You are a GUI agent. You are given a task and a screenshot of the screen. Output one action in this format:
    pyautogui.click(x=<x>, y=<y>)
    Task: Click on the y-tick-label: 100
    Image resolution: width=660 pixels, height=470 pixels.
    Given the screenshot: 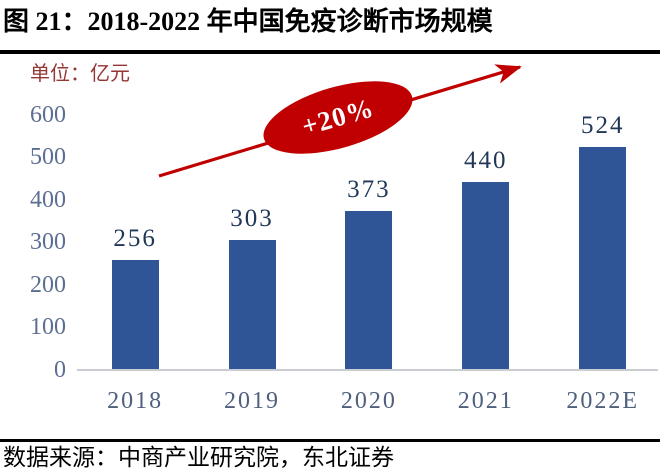 What is the action you would take?
    pyautogui.click(x=48, y=327)
    